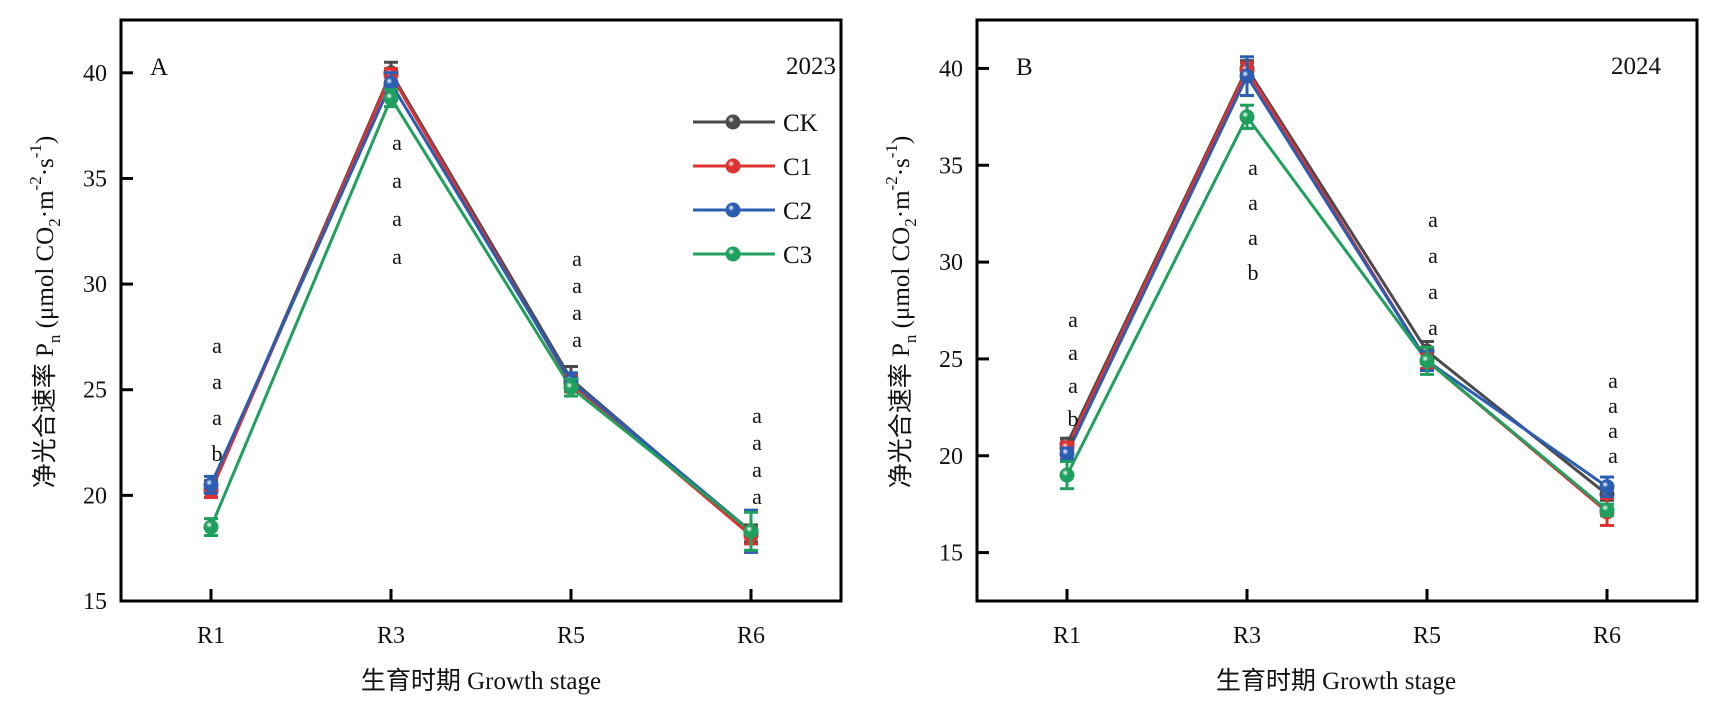  What do you see at coordinates (800, 123) in the screenshot?
I see `legend-label-ck: CK` at bounding box center [800, 123].